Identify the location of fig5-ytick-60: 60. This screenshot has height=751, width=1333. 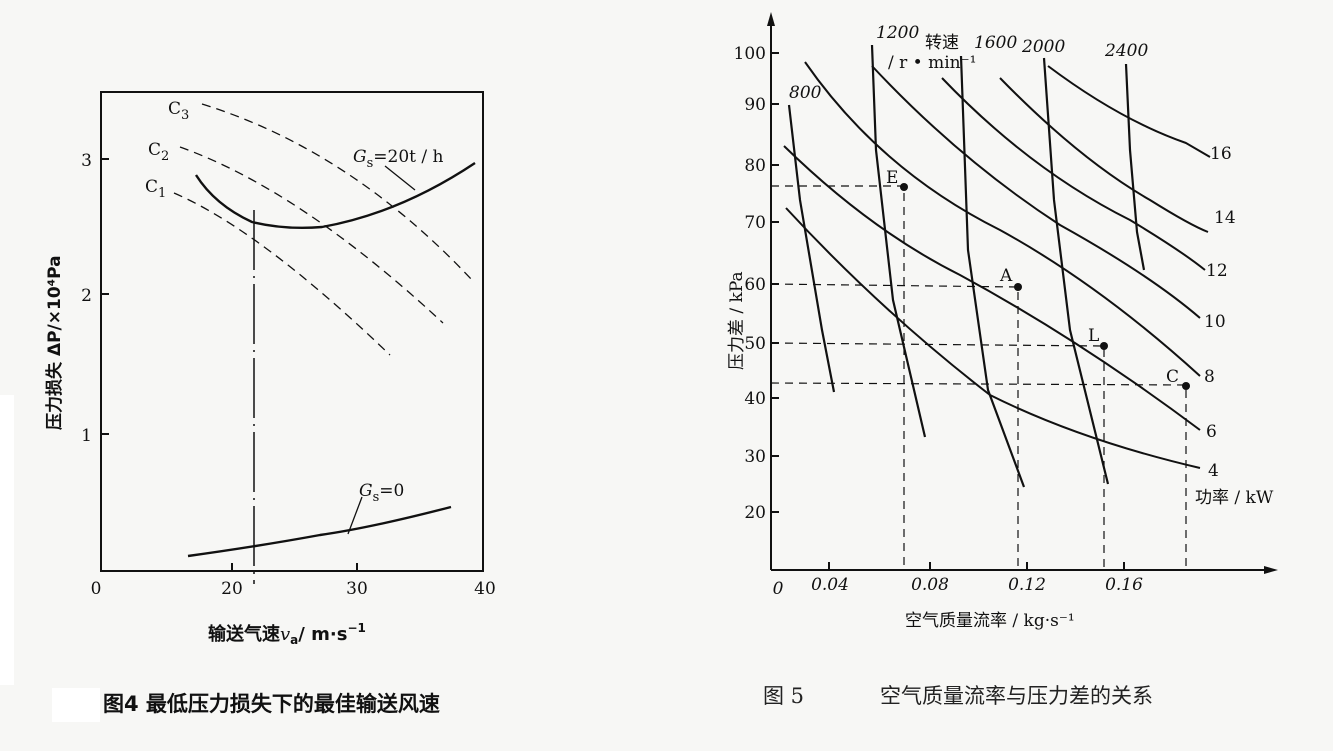
(755, 285).